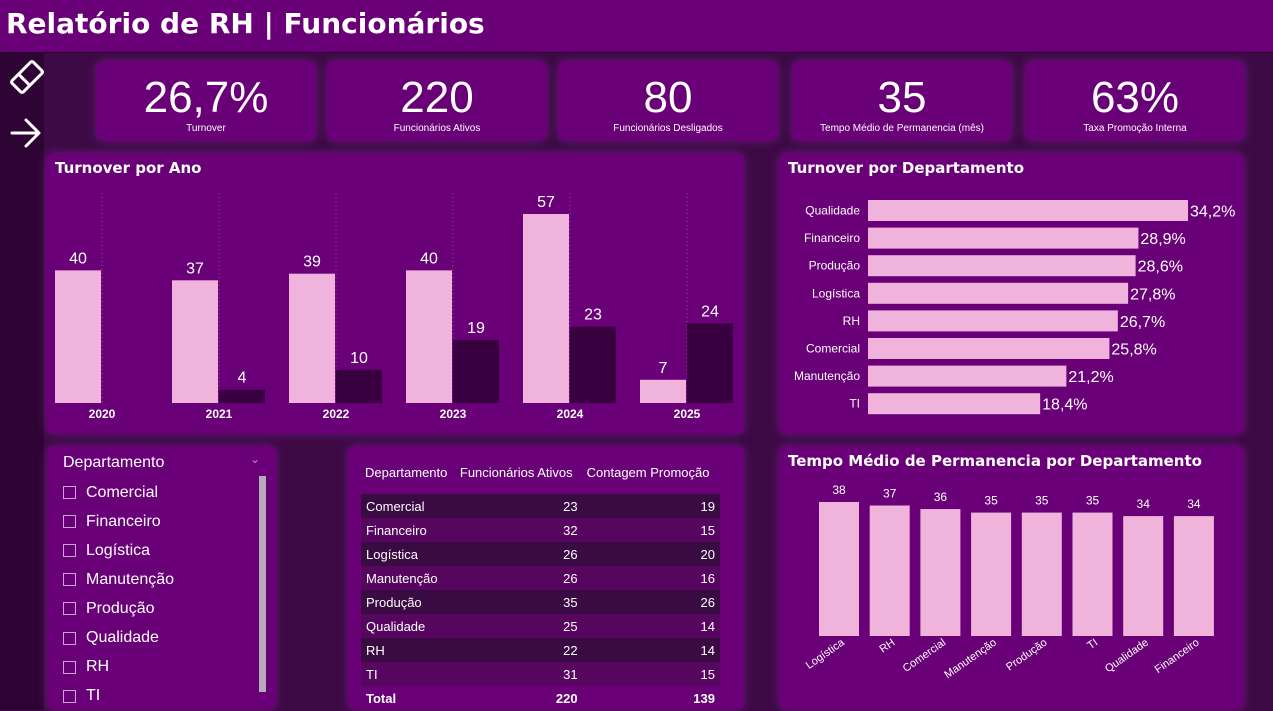 The height and width of the screenshot is (711, 1273). Describe the element at coordinates (245, 23) in the screenshot. I see `page-title: Relatório de RH | Funcionários` at that location.